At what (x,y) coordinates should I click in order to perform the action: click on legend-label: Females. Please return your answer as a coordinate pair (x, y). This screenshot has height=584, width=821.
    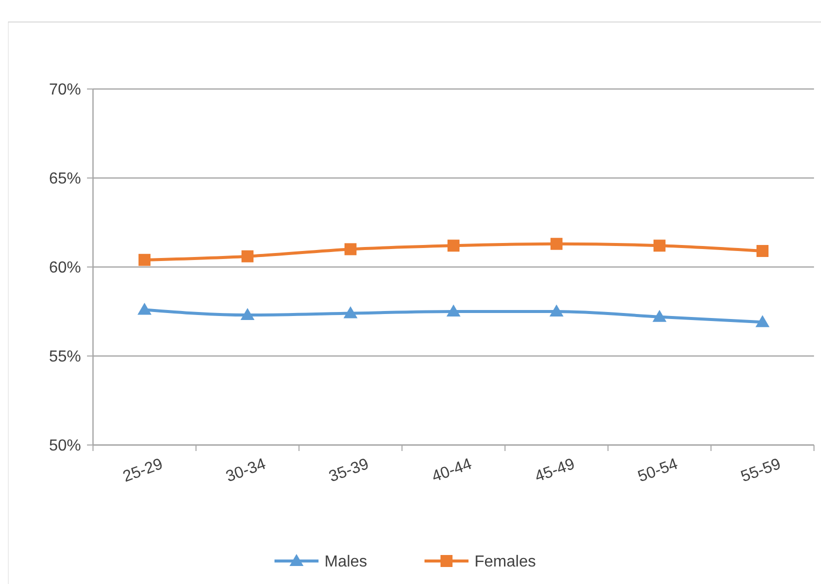
    Looking at the image, I should click on (505, 562).